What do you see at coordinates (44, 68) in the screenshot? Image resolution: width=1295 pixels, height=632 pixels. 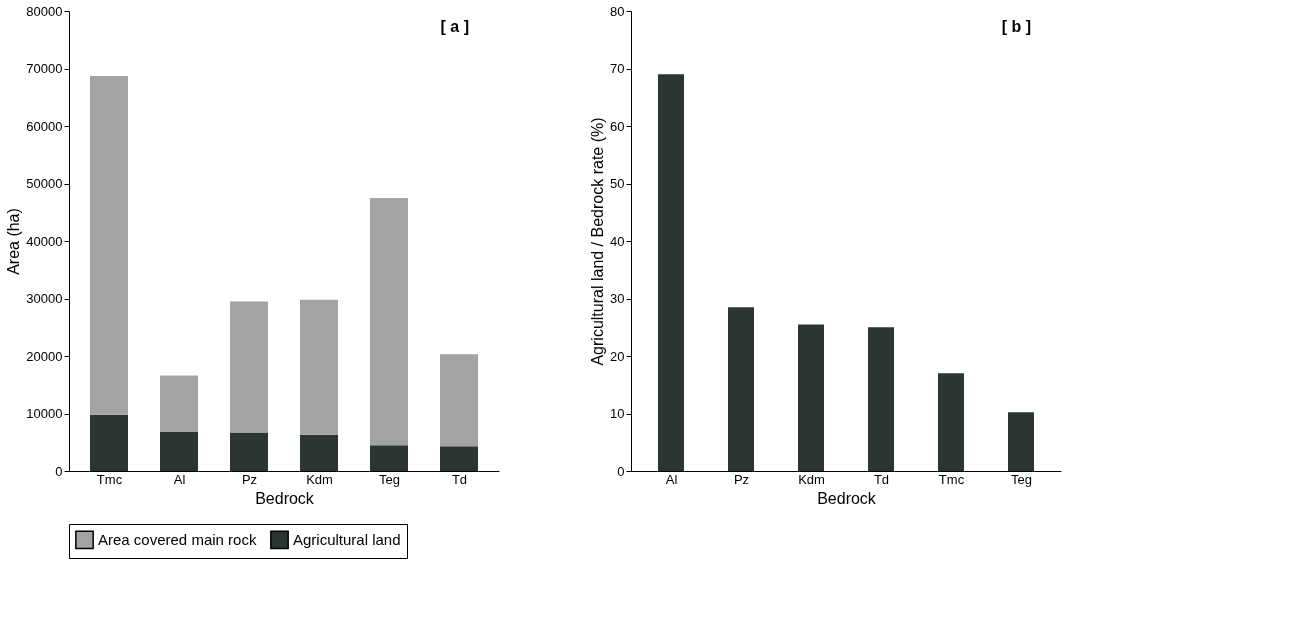 I see `y-tick-label: 70000` at bounding box center [44, 68].